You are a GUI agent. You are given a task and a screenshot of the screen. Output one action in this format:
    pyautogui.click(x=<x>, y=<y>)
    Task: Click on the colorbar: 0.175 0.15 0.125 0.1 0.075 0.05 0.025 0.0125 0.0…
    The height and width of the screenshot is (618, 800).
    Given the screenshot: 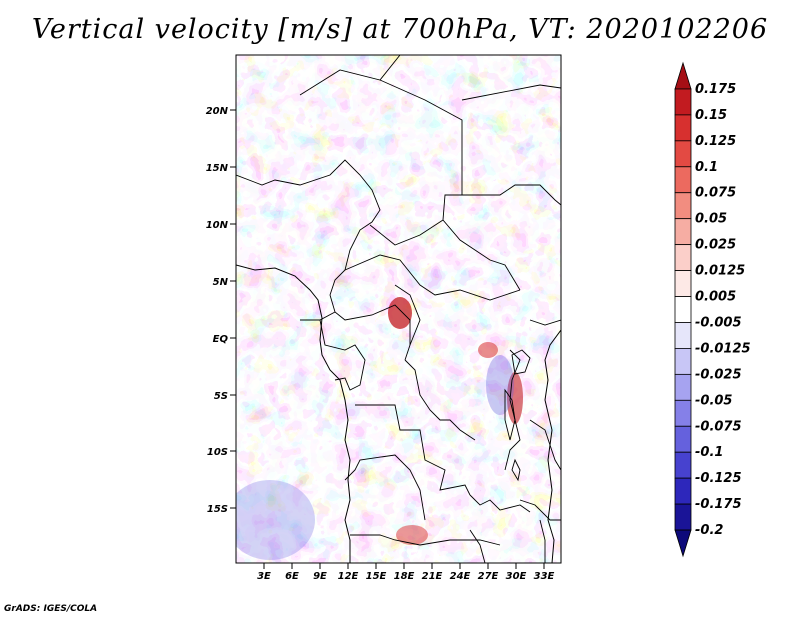 What is the action you would take?
    pyautogui.click(x=712, y=309)
    